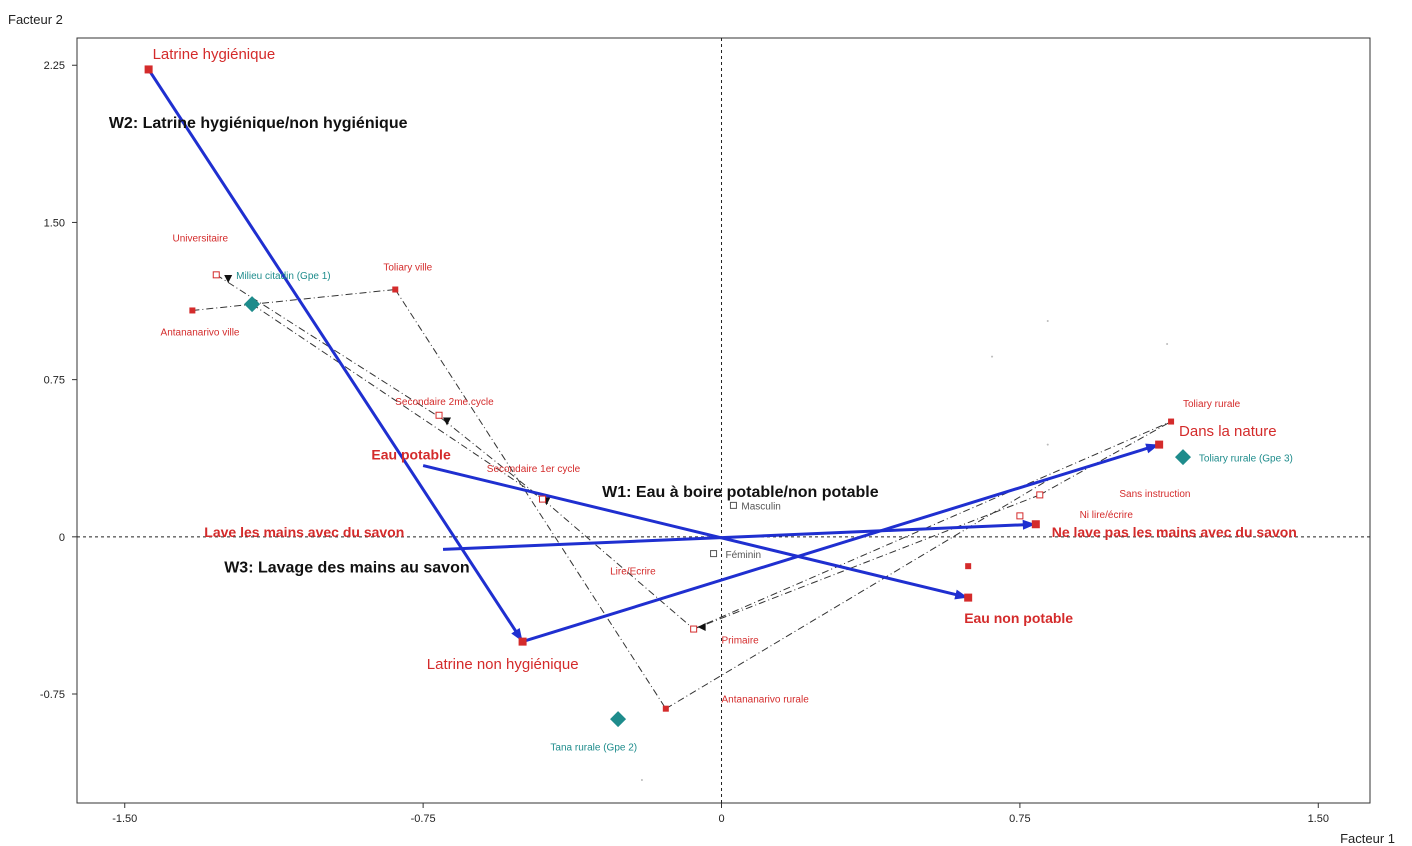 The width and height of the screenshot is (1412, 846). I want to click on x-tick-label: 0, so click(721, 819).